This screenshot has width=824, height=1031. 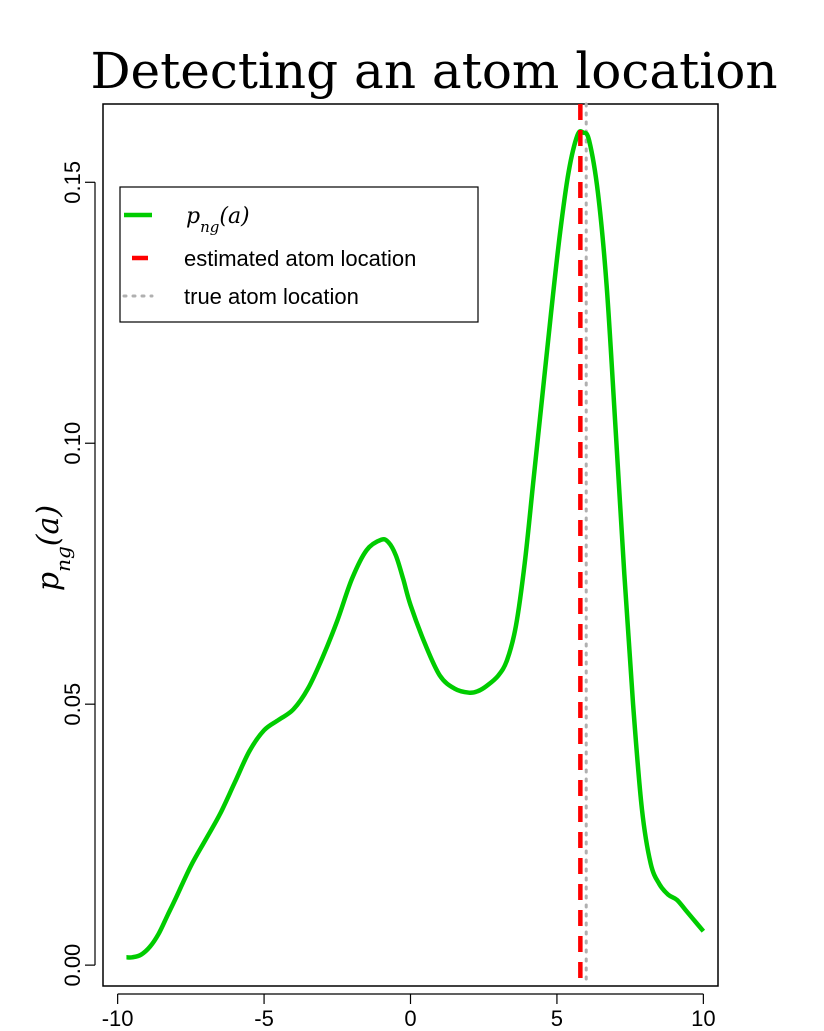 What do you see at coordinates (209, 227) in the screenshot?
I see `legend-math-sub: ng` at bounding box center [209, 227].